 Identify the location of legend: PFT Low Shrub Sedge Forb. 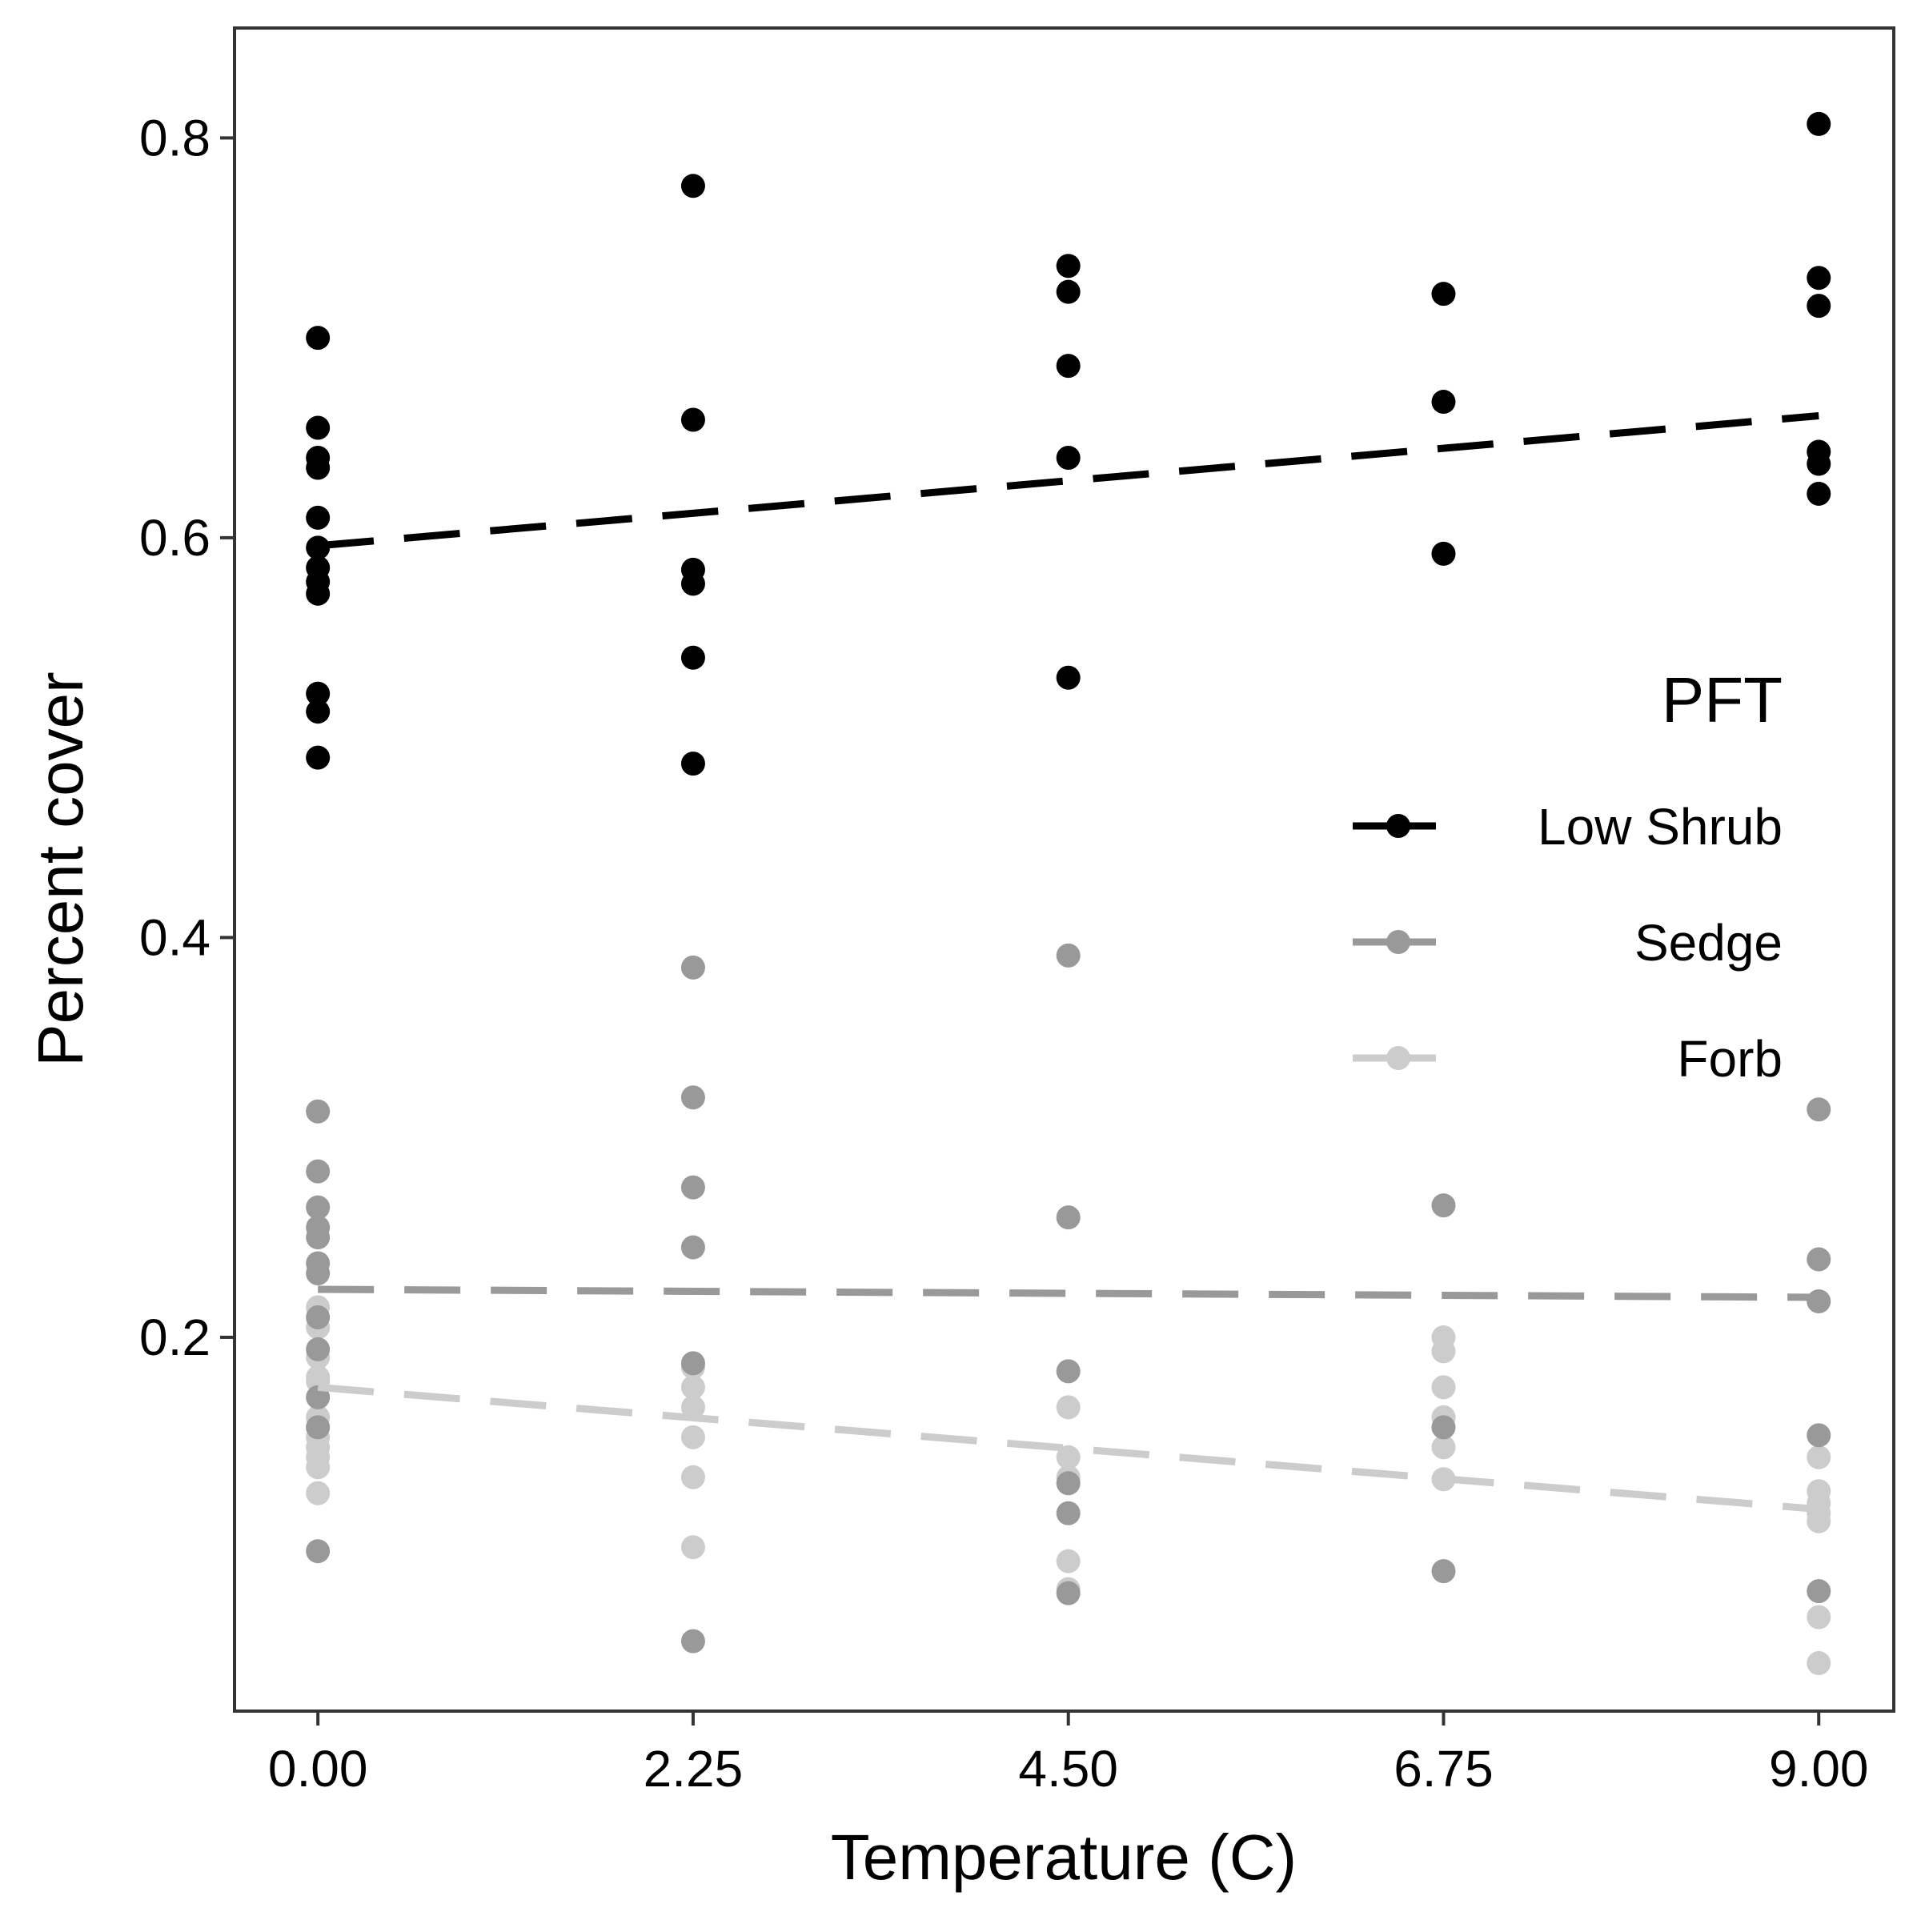
(1568, 876).